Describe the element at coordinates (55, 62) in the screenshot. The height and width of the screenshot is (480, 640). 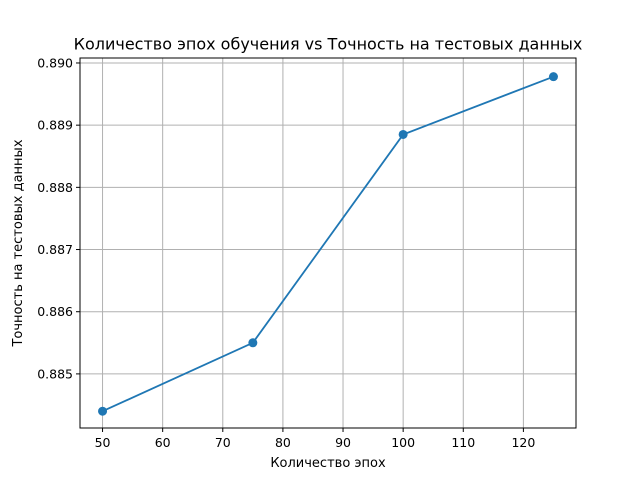
I see `y-tick-label: 0.890` at that location.